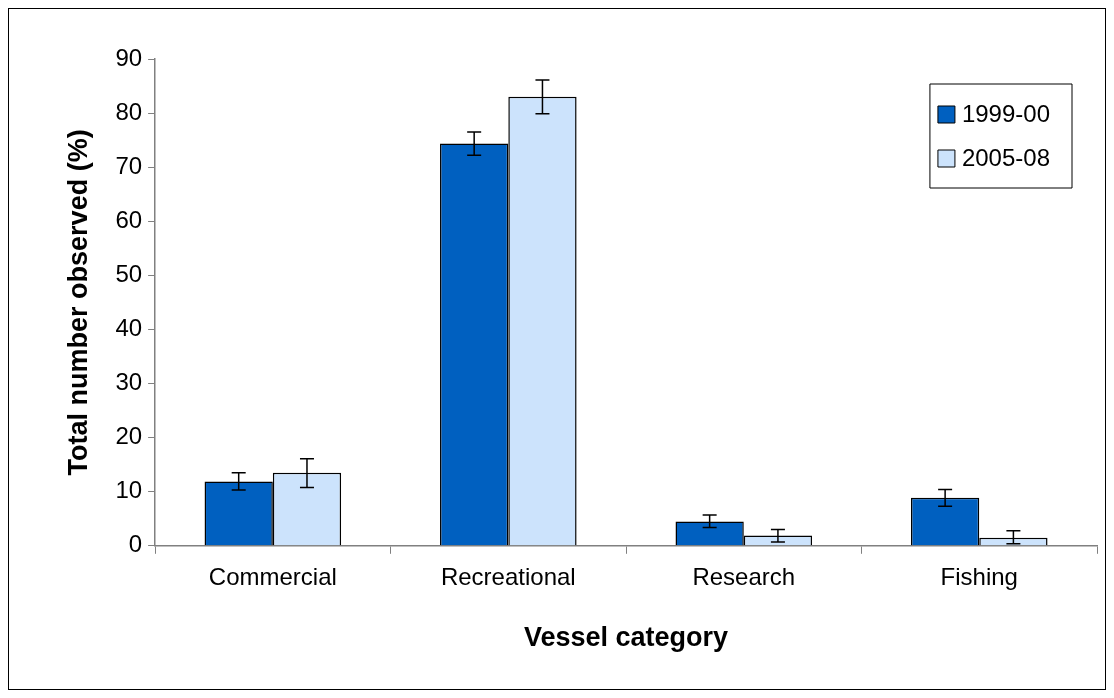  What do you see at coordinates (129, 219) in the screenshot?
I see `y-tick-label: 60` at bounding box center [129, 219].